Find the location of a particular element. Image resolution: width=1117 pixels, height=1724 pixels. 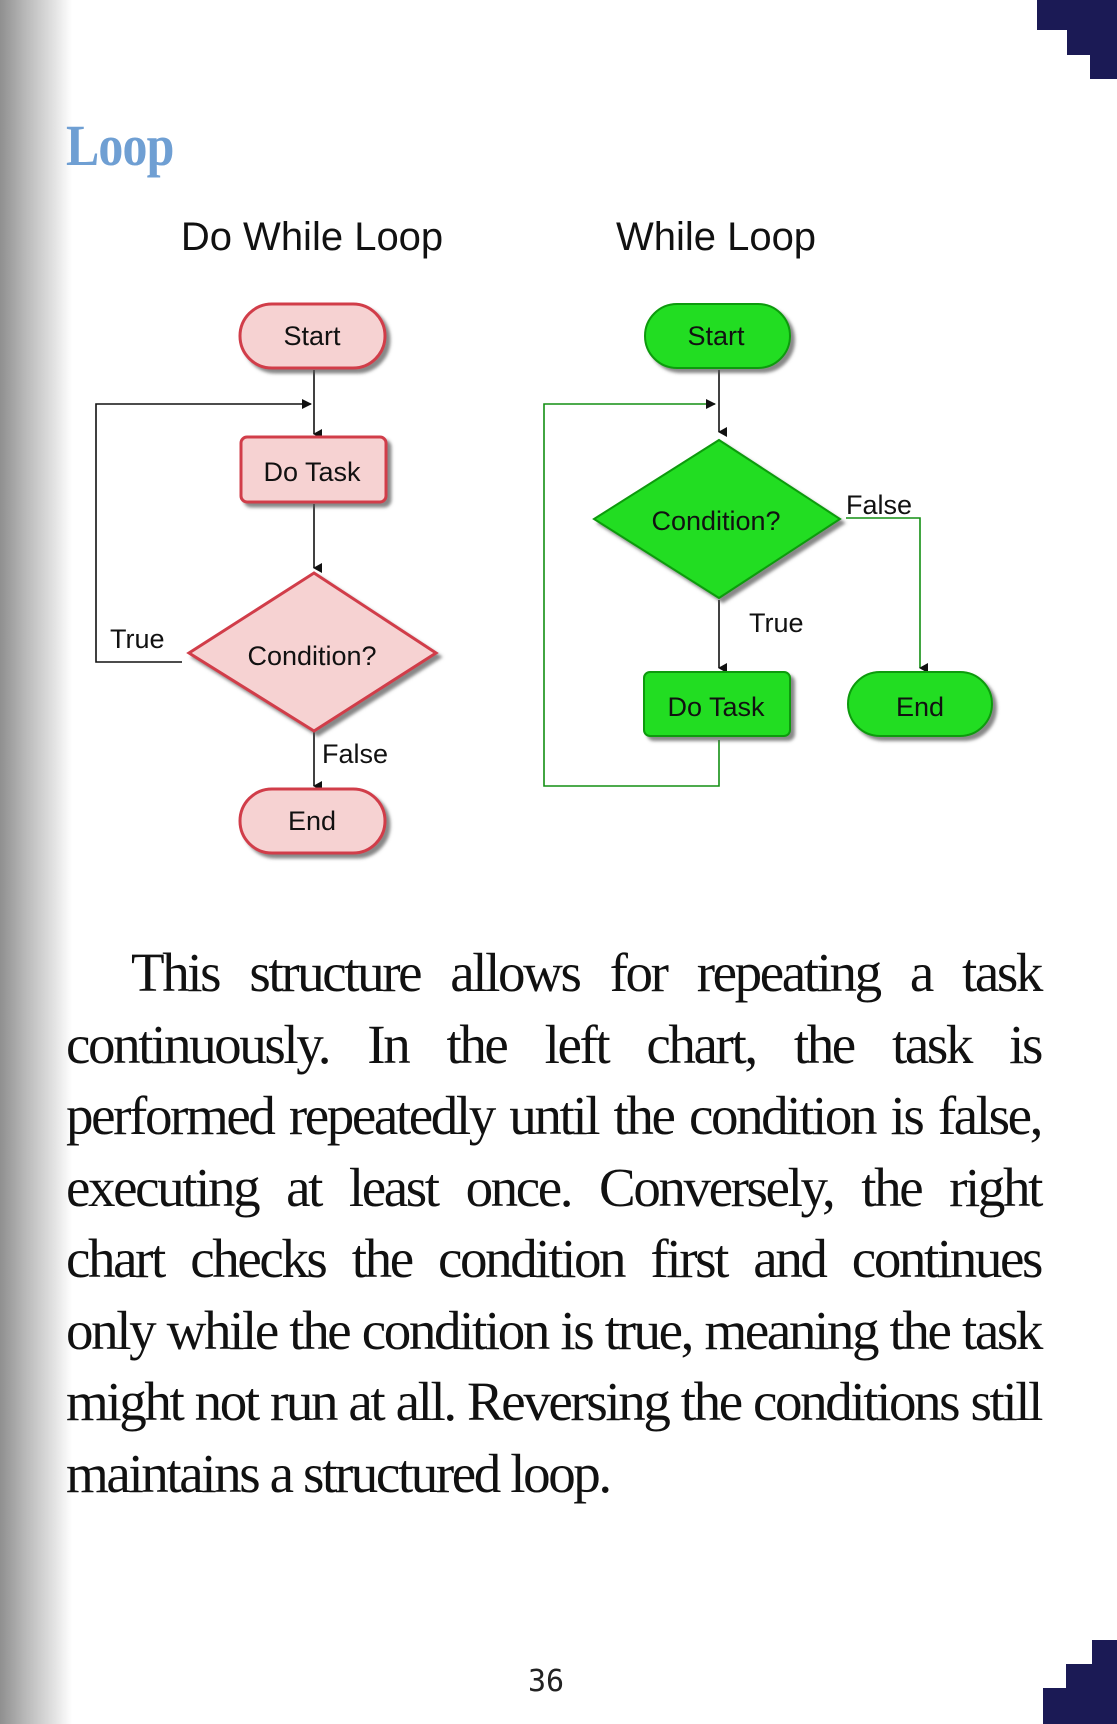

do-while-end-label: End is located at coordinates (312, 821).